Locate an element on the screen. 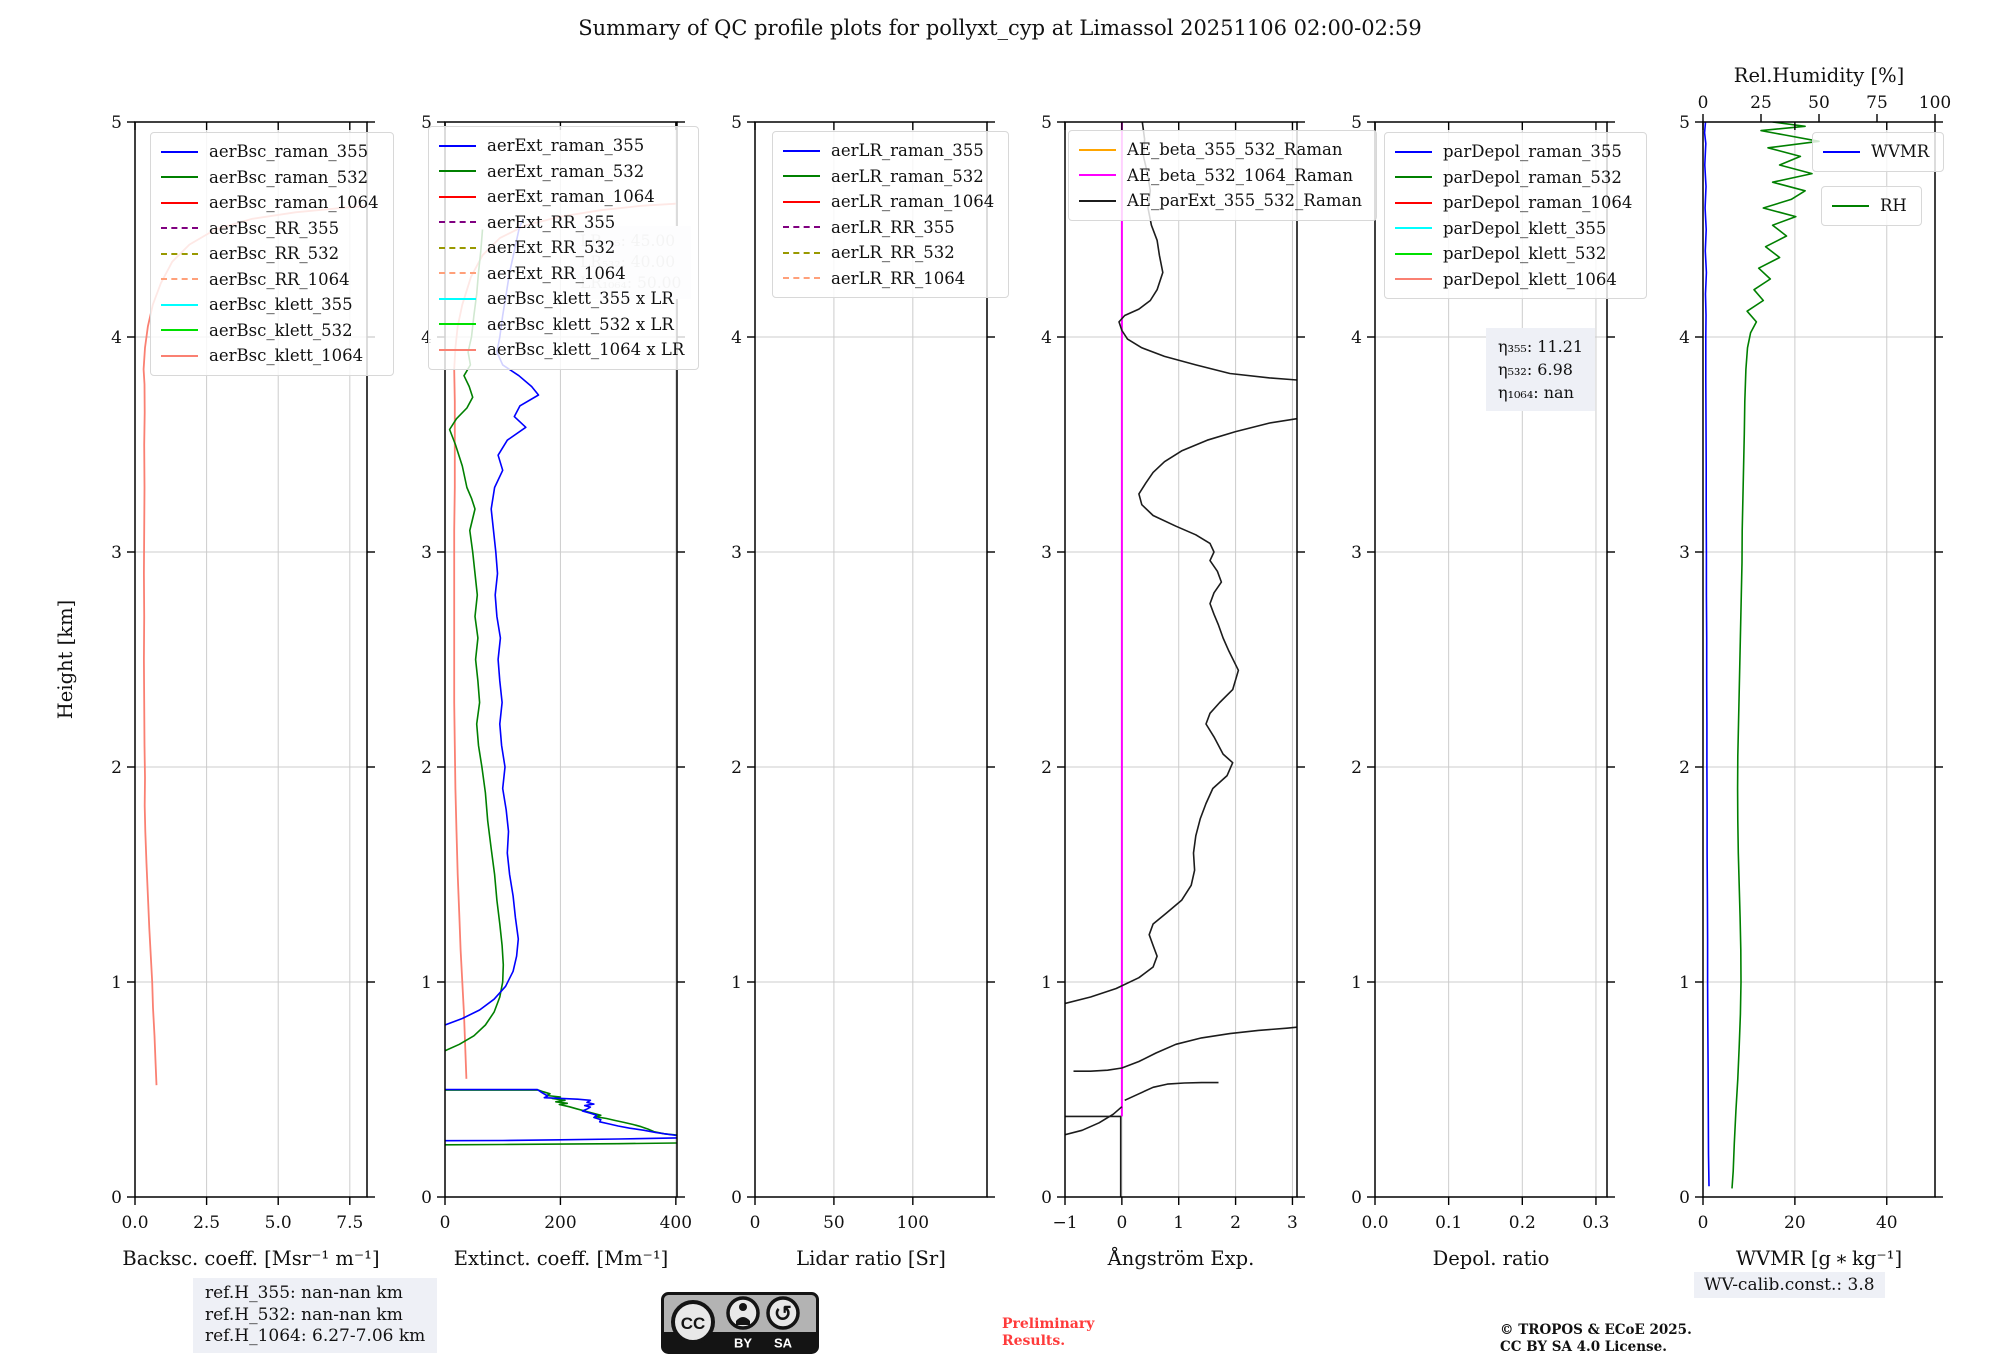 The height and width of the screenshot is (1360, 2000). legend-label: aerExt_RR_532 is located at coordinates (551, 248).